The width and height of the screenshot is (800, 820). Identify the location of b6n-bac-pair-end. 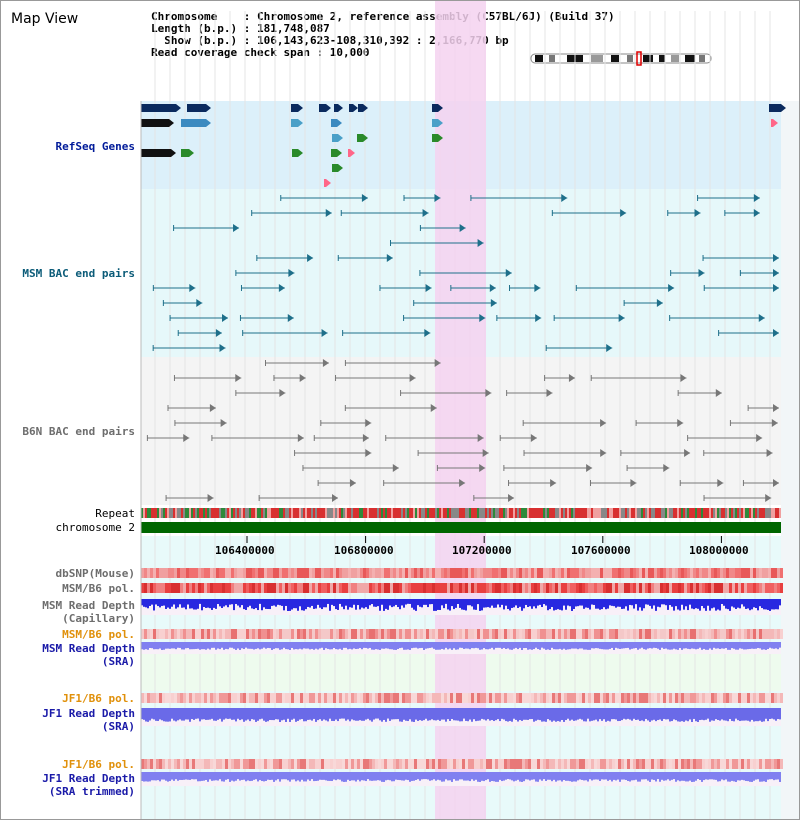
(433, 408).